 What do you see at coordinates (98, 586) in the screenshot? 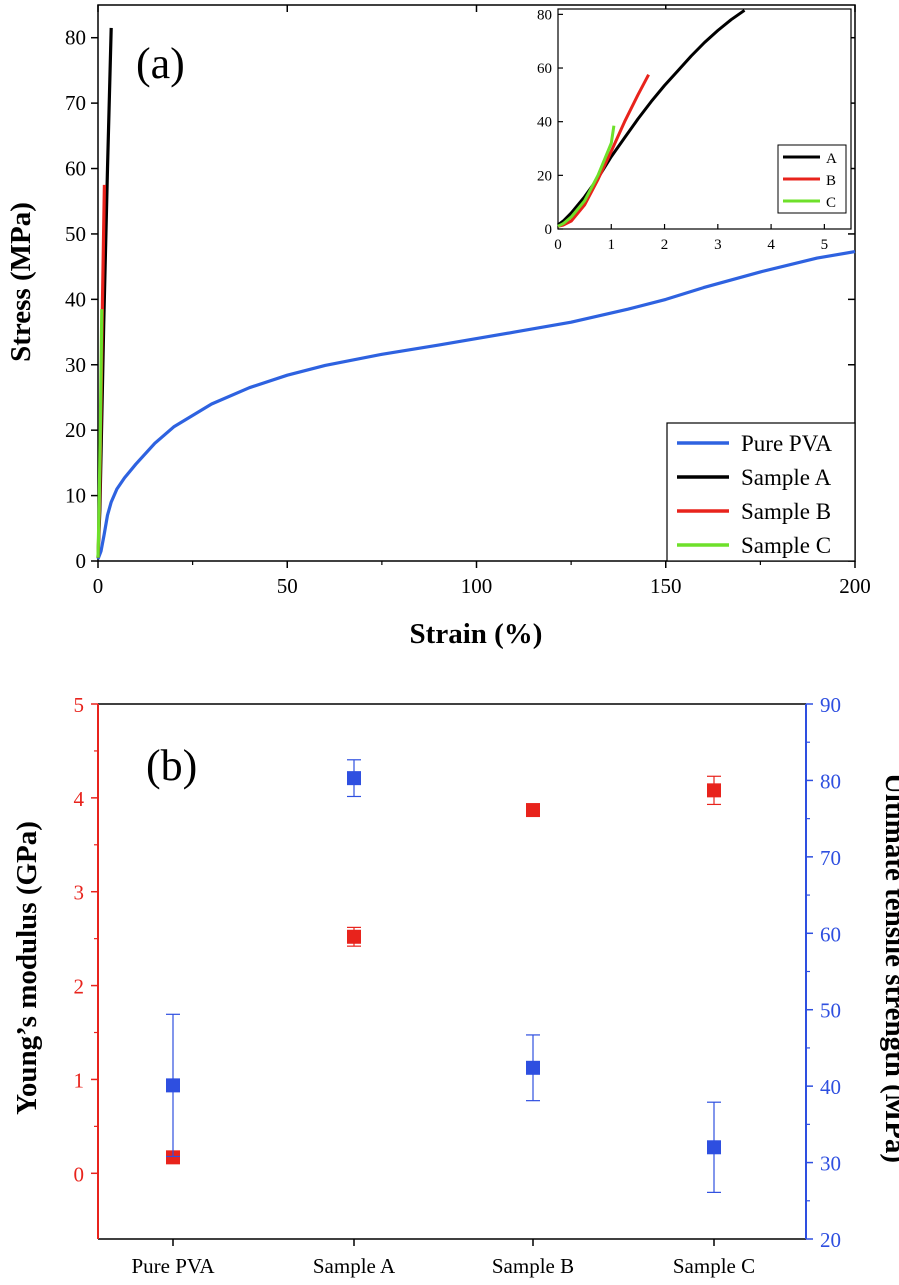
I see `x-tick-label: 0` at bounding box center [98, 586].